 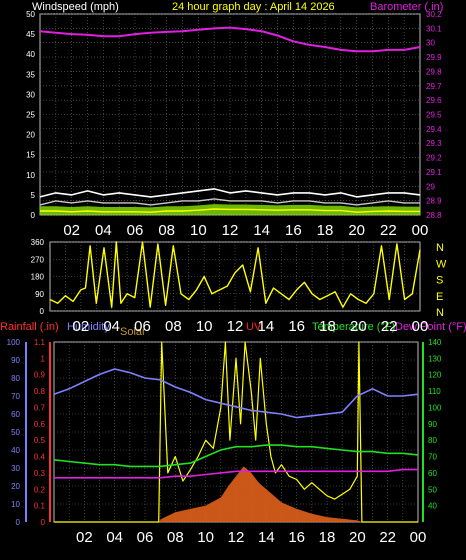 I want to click on direction-chart-x-tick-label: 22, so click(x=389, y=326).